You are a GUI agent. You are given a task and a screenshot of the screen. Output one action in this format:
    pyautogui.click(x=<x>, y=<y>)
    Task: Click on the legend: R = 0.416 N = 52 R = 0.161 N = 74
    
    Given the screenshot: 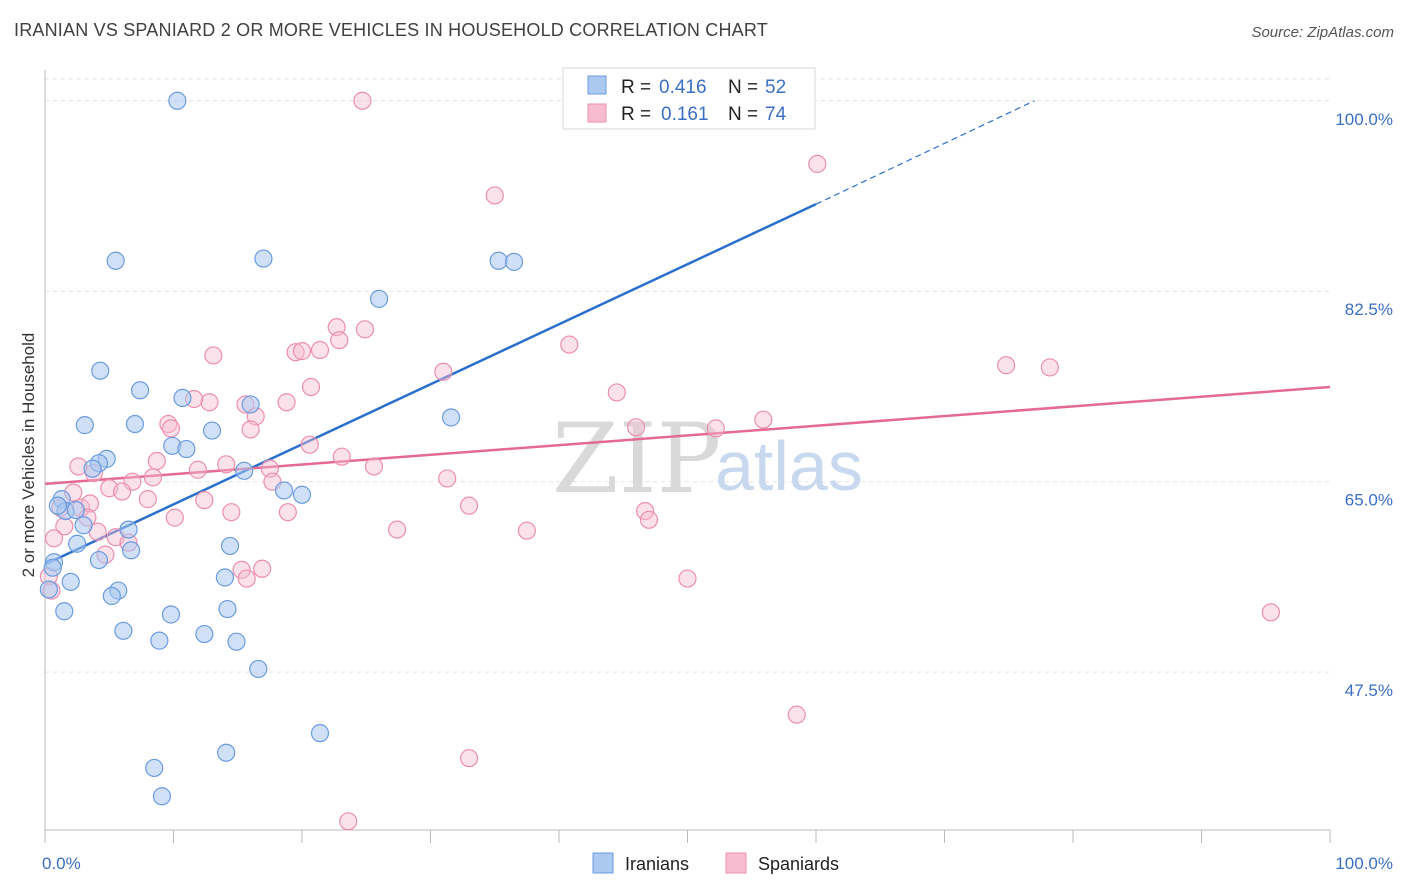 What is the action you would take?
    pyautogui.click(x=689, y=98)
    